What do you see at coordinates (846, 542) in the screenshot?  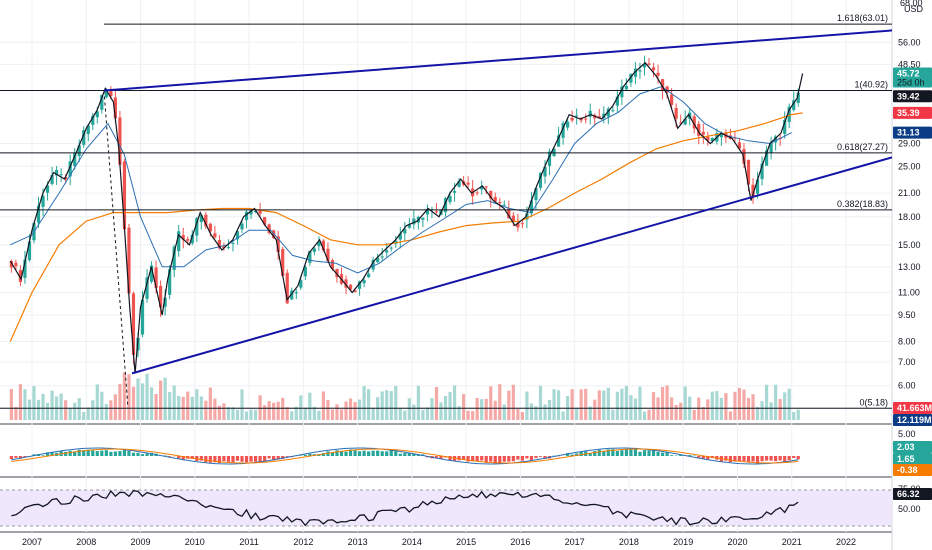 I see `x-tick-label: 2022` at bounding box center [846, 542].